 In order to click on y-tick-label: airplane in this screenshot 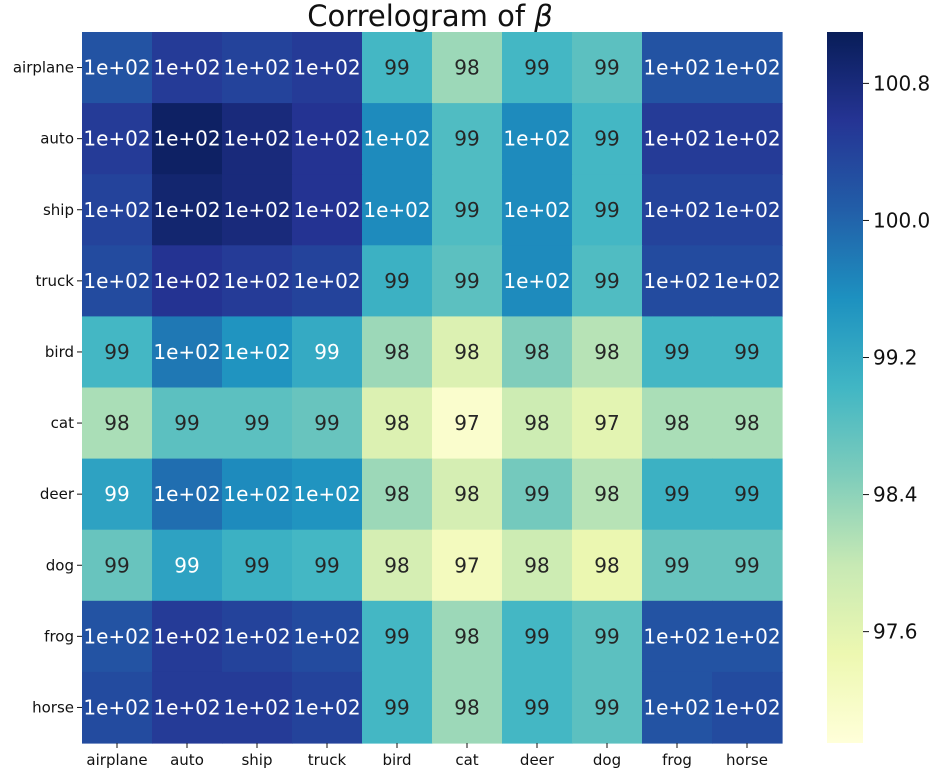, I will do `click(43, 68)`.